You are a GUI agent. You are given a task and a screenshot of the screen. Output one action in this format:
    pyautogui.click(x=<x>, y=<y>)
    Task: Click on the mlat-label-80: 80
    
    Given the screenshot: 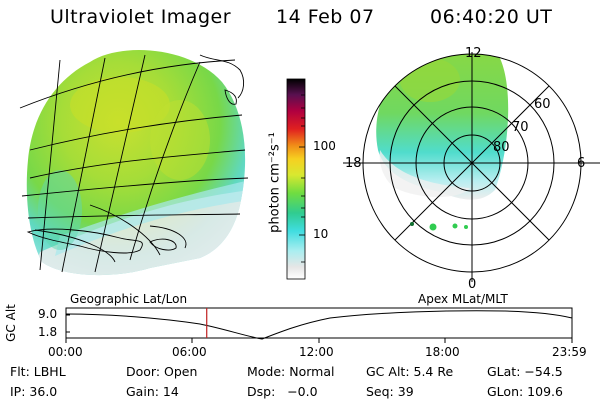 What is the action you would take?
    pyautogui.click(x=501, y=147)
    